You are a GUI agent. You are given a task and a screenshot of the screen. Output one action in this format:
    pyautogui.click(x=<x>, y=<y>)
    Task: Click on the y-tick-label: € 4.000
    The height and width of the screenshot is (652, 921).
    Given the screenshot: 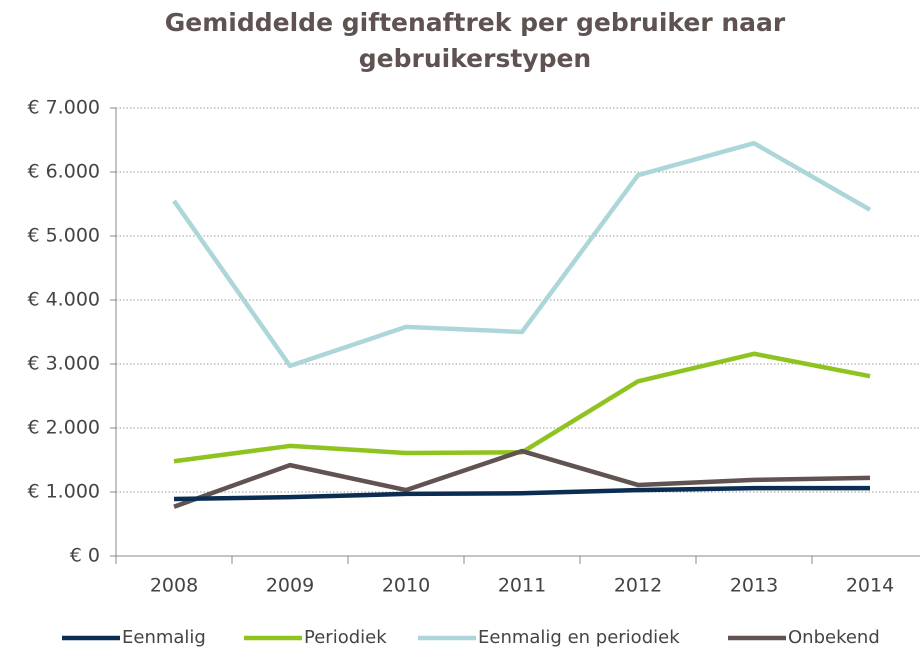 What is the action you would take?
    pyautogui.click(x=63, y=300)
    